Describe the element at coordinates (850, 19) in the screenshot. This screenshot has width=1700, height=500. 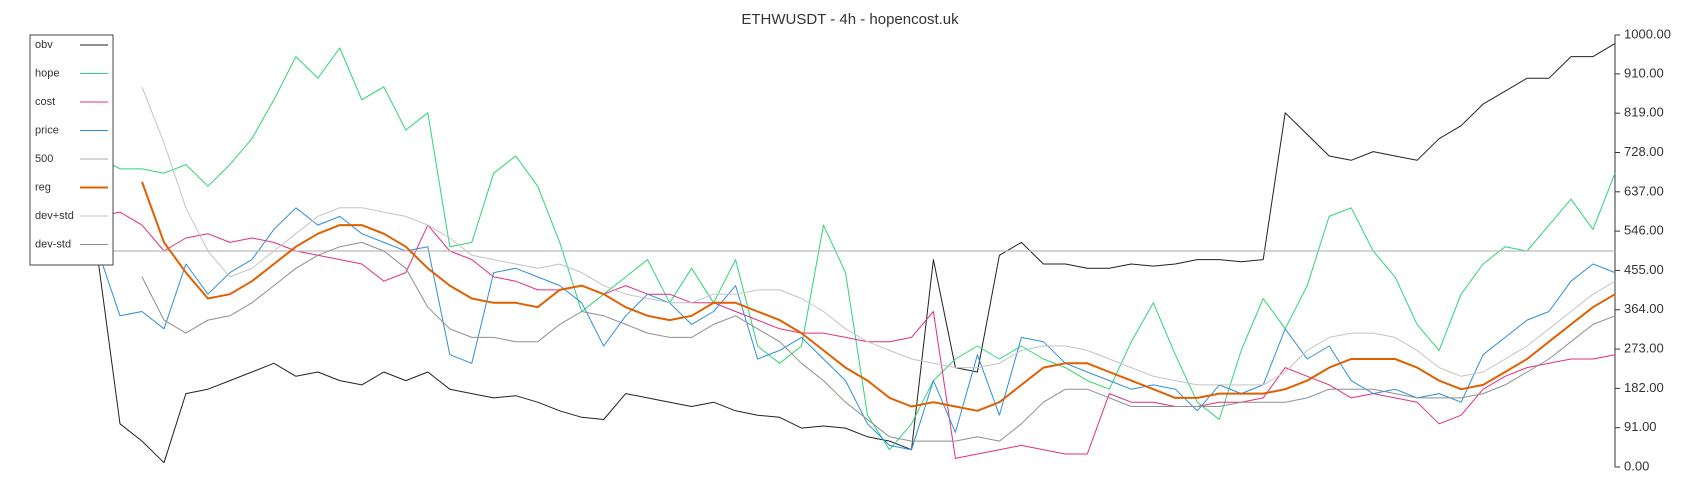
I see `chart-title: ETHWUSDT - 4h - hopencost.uk` at that location.